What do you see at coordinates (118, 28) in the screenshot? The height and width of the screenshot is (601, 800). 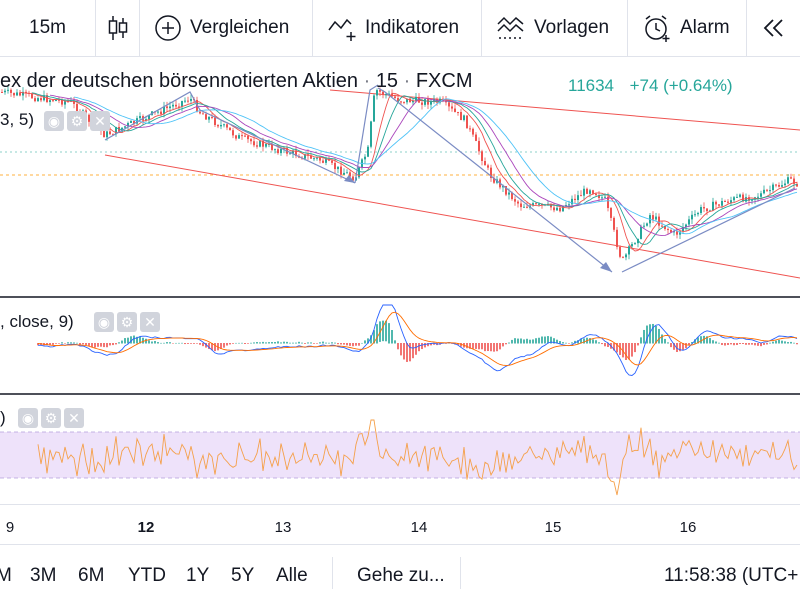 I see `chart-type-button` at bounding box center [118, 28].